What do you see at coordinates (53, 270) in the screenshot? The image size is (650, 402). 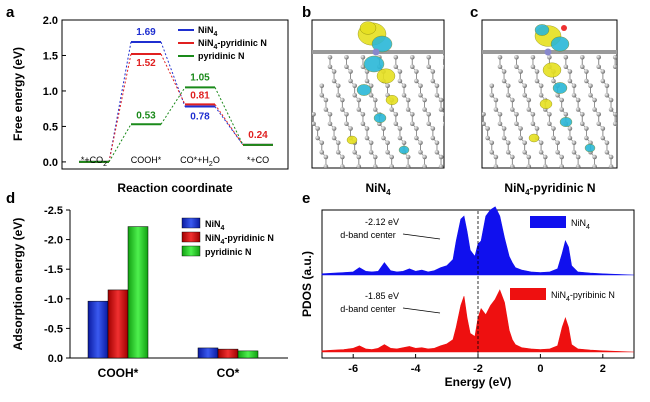 I see `panel-d-ytick-label: -1.5` at bounding box center [53, 270].